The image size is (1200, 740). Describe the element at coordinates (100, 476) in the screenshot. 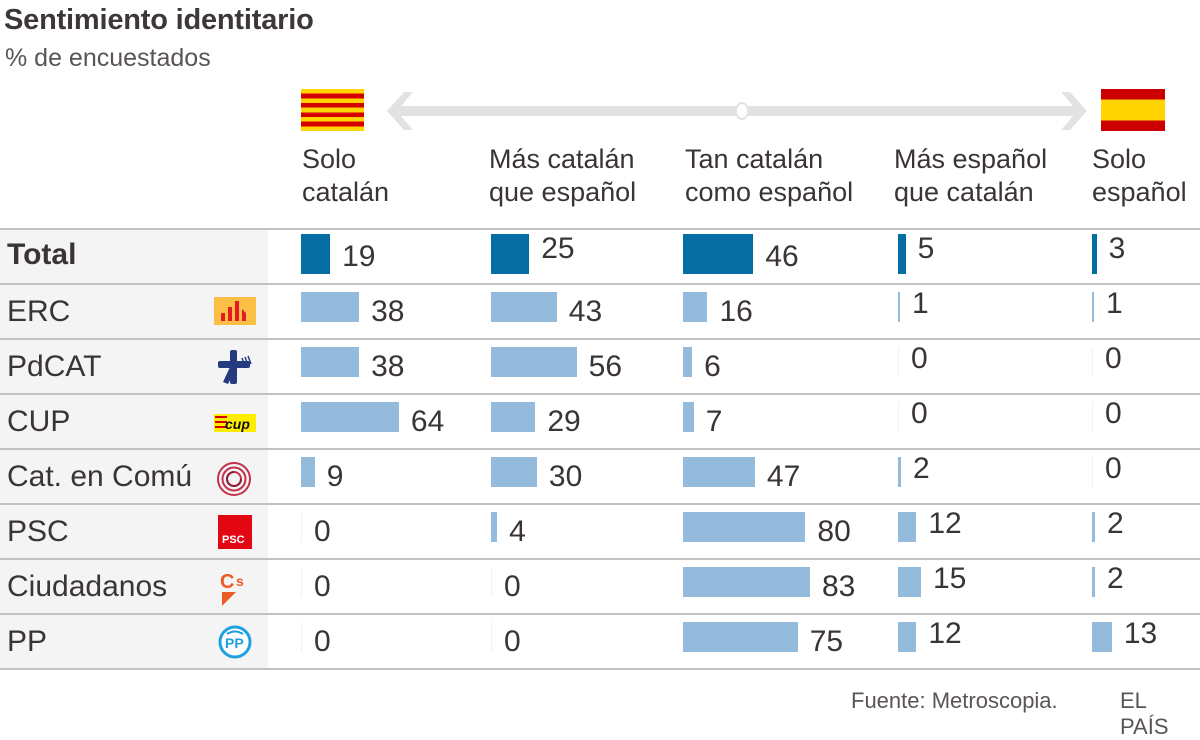

I see `party-name: Cat. en Comú` at that location.